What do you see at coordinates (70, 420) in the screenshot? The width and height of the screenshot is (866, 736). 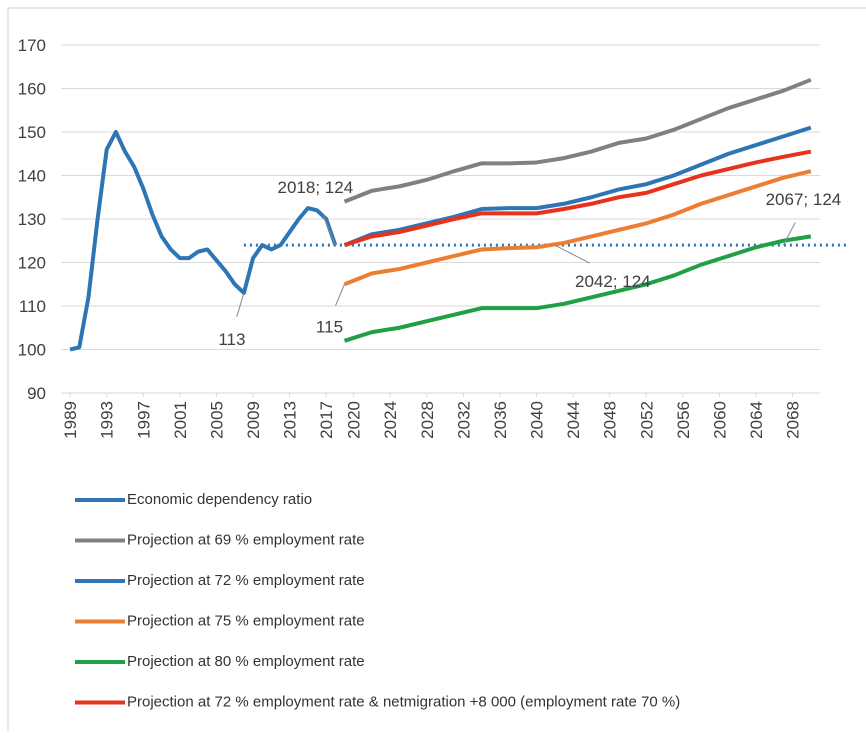 I see `x-tick-label: 1989` at bounding box center [70, 420].